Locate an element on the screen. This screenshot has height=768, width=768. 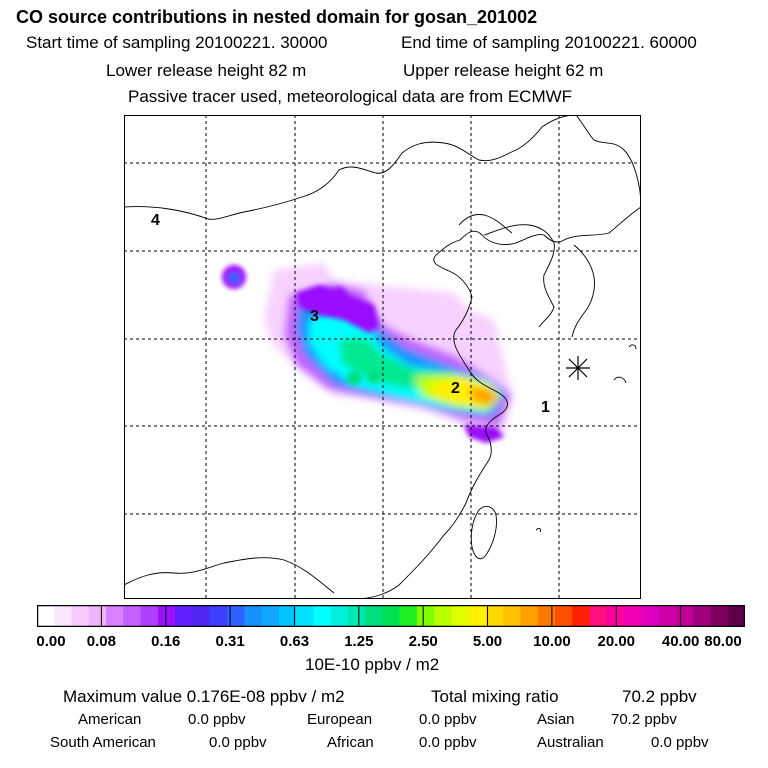
total-mixing-label: Total mixing ratio is located at coordinates (495, 696).